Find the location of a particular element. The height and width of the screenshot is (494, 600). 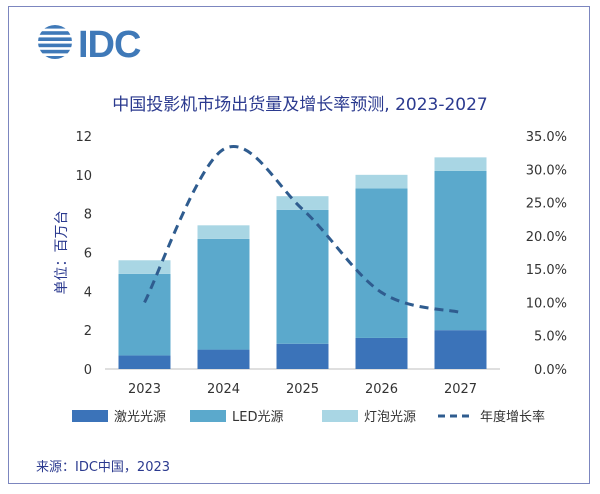

y-tick-label: 6 is located at coordinates (88, 254).